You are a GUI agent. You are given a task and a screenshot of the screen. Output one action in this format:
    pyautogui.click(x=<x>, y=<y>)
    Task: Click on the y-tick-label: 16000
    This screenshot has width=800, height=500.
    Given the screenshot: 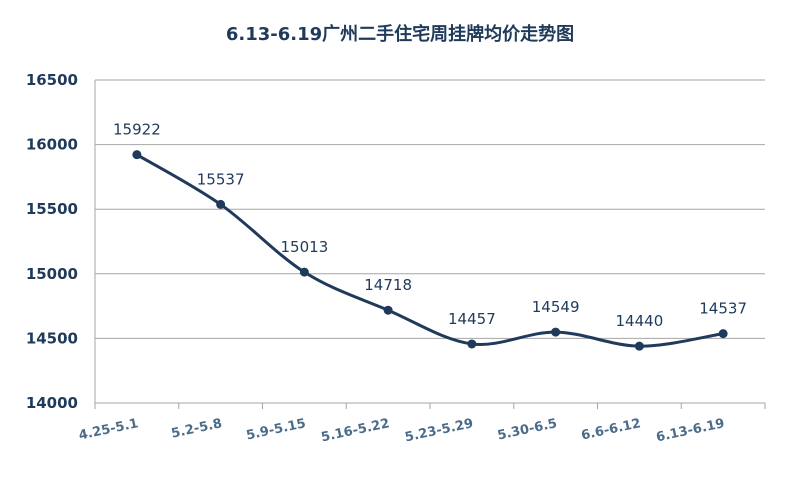 What is the action you would take?
    pyautogui.click(x=52, y=145)
    